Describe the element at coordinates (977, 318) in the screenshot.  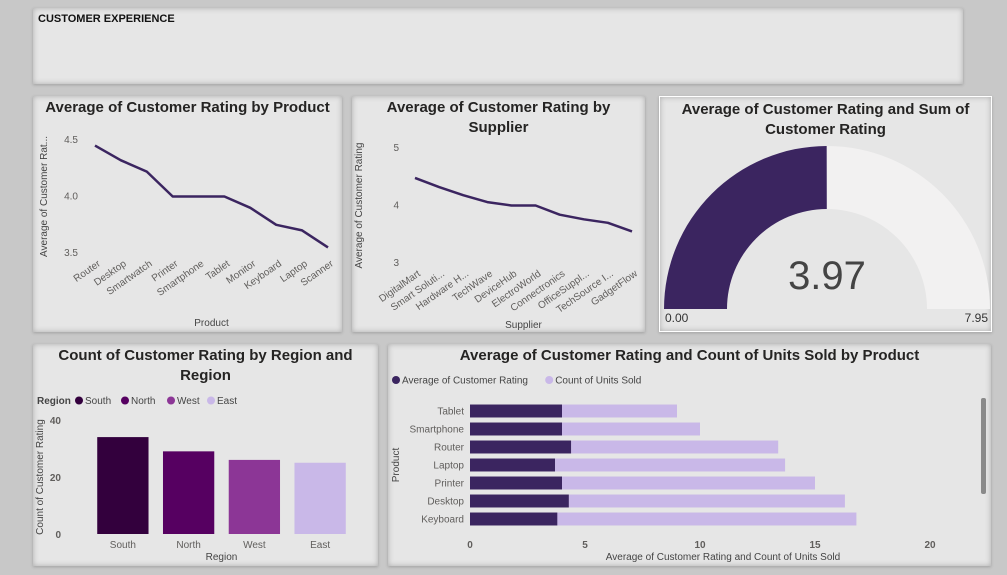
I see `gauge-max-label: 7.95` at that location.